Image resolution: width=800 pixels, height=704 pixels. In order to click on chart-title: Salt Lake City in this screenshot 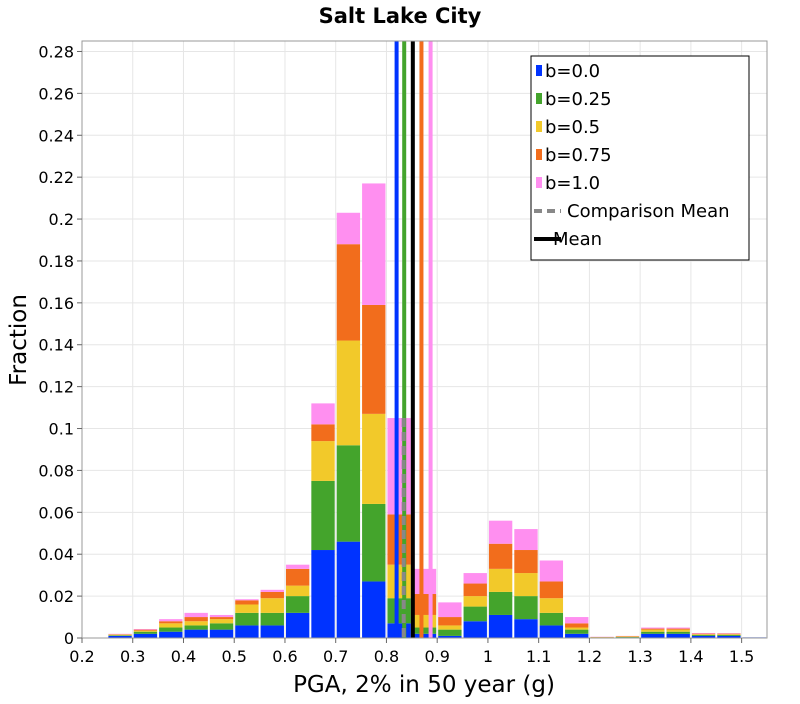, I will do `click(400, 16)`.